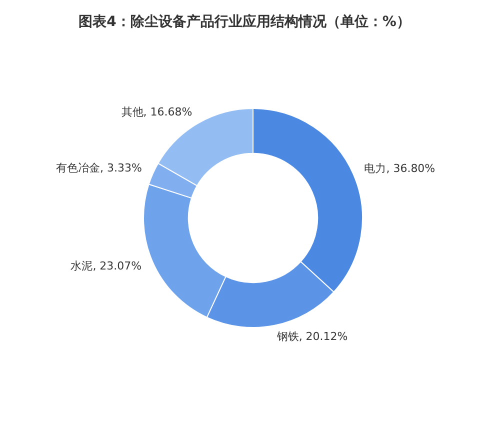 This screenshot has width=489, height=435. What do you see at coordinates (245, 22) in the screenshot?
I see `chart-title: 图表4：除尘设备产品行业应用结构情况（单位：%）` at bounding box center [245, 22].